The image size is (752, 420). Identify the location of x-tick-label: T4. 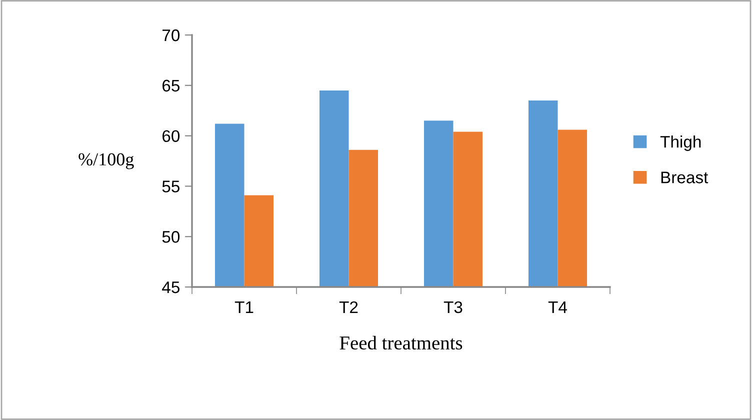
(557, 307).